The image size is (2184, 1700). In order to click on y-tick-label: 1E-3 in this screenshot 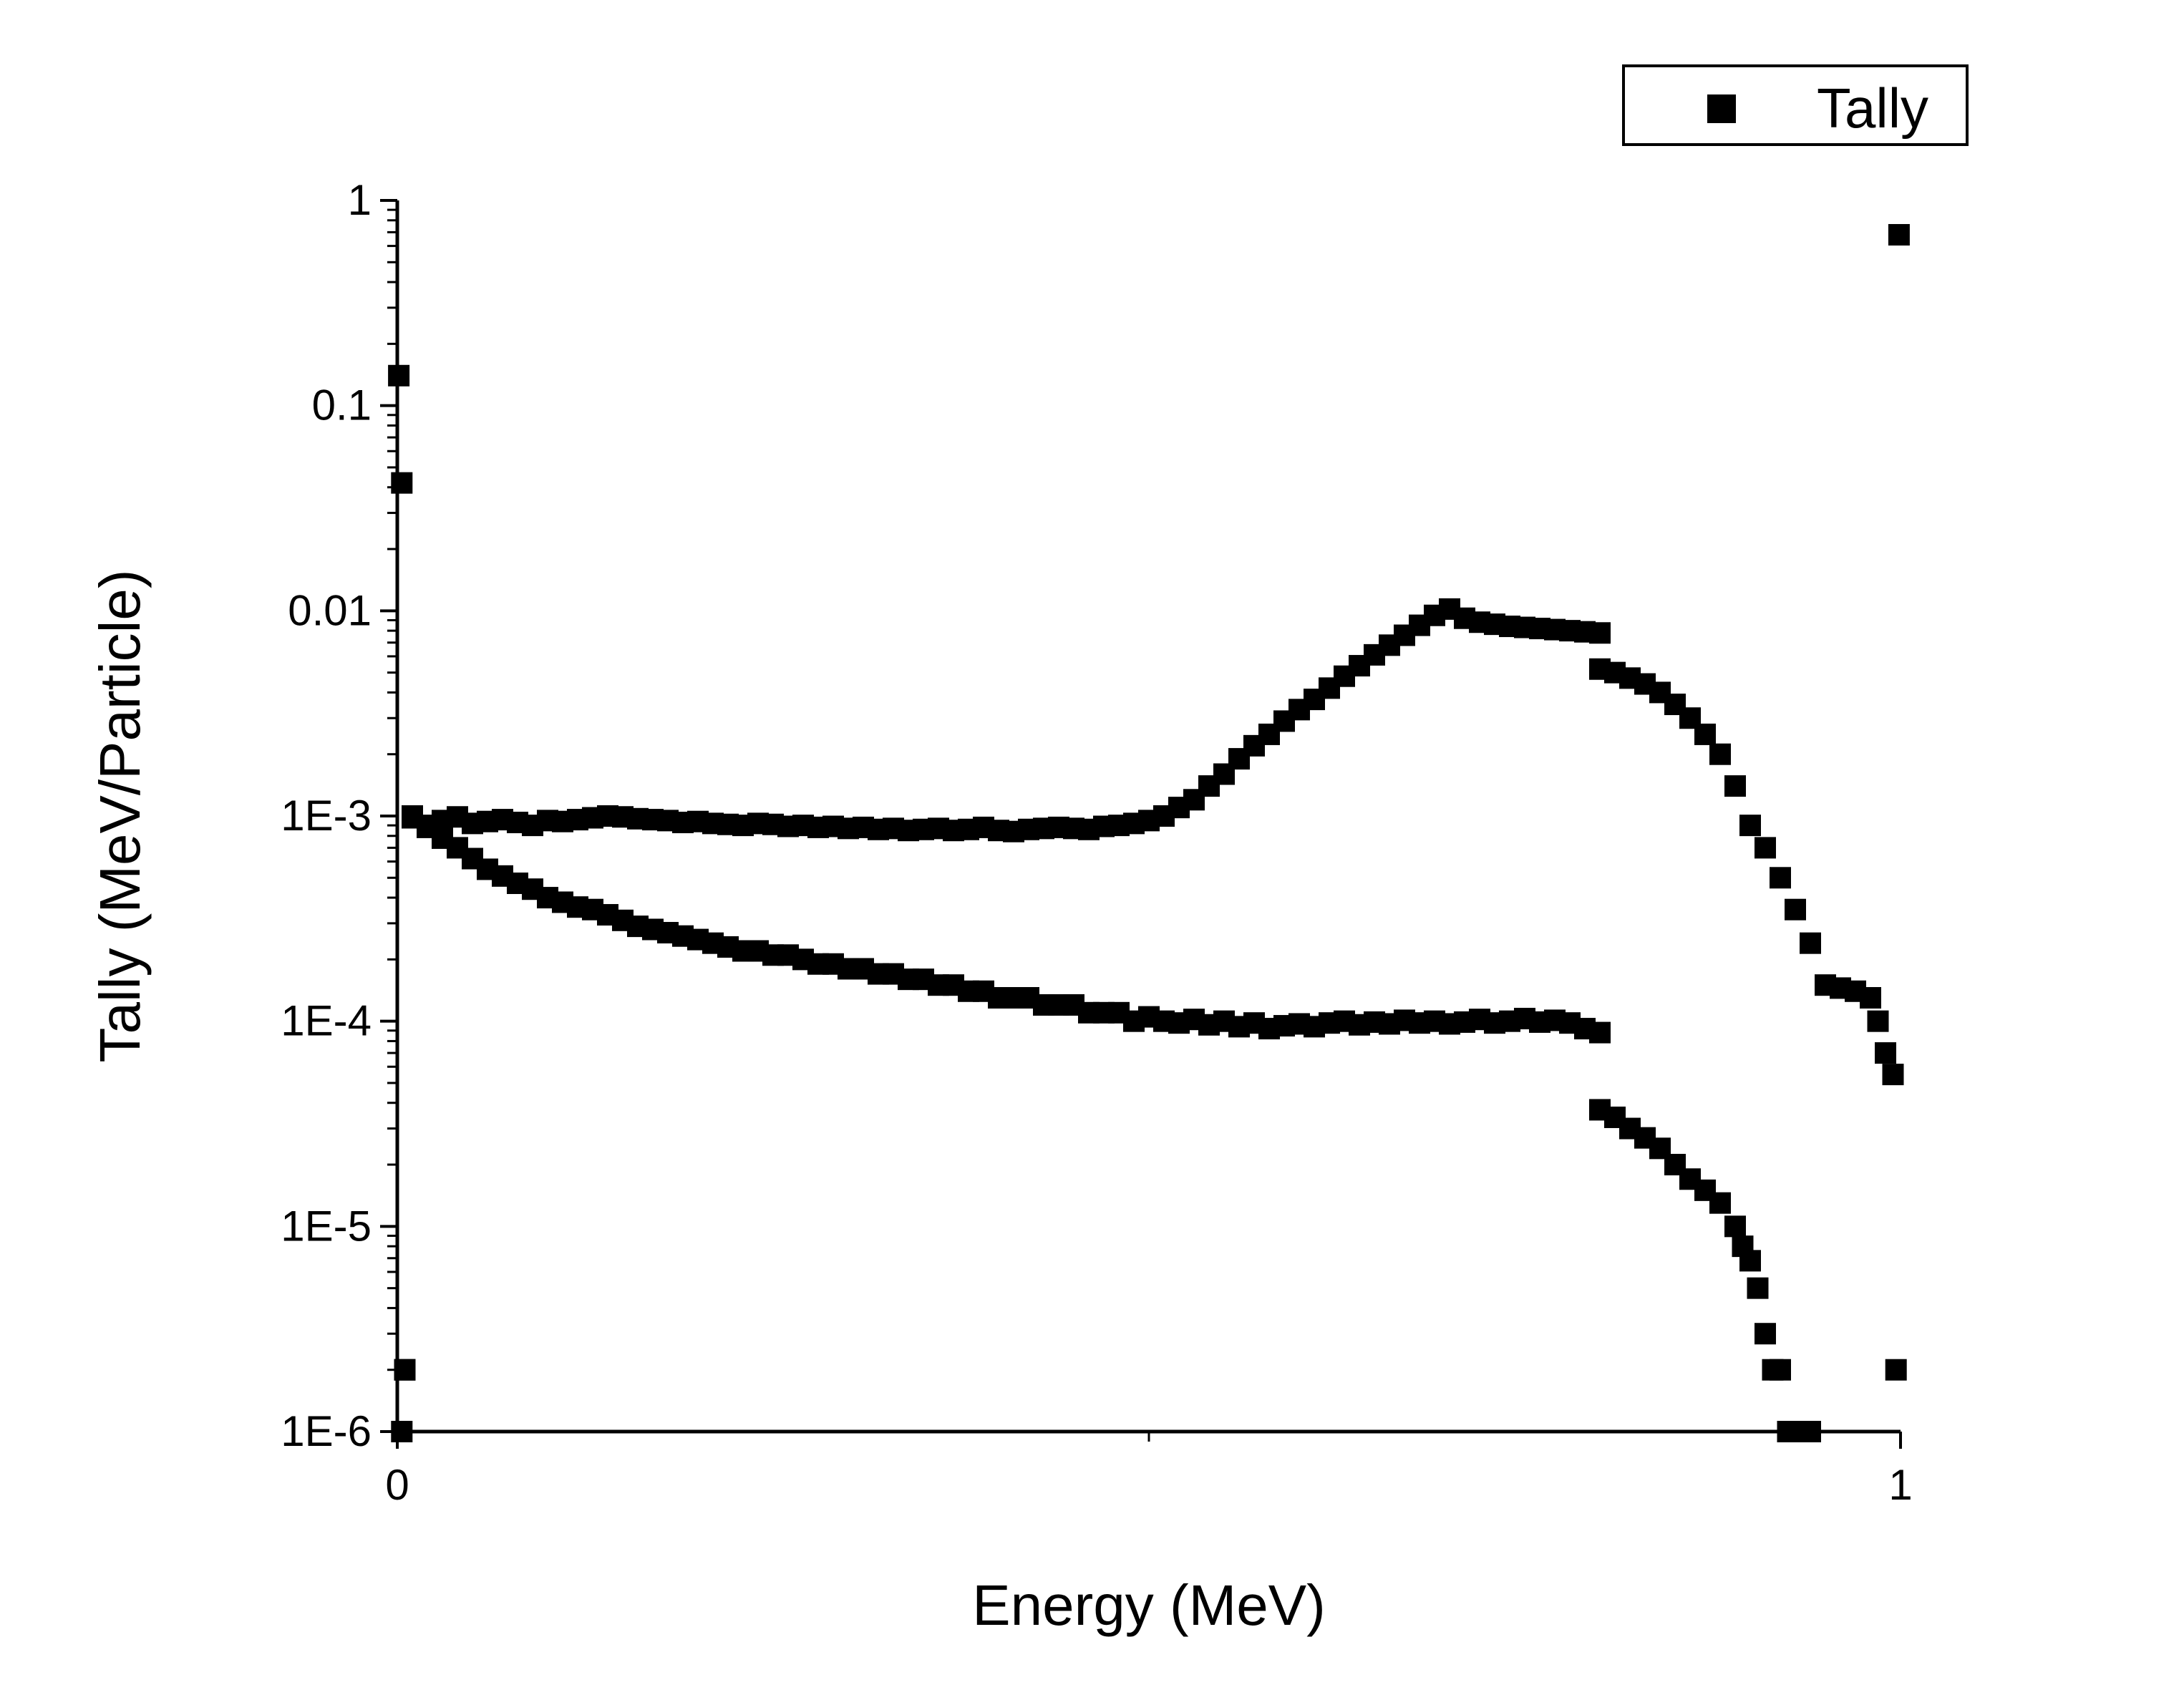, I will do `click(326, 816)`.